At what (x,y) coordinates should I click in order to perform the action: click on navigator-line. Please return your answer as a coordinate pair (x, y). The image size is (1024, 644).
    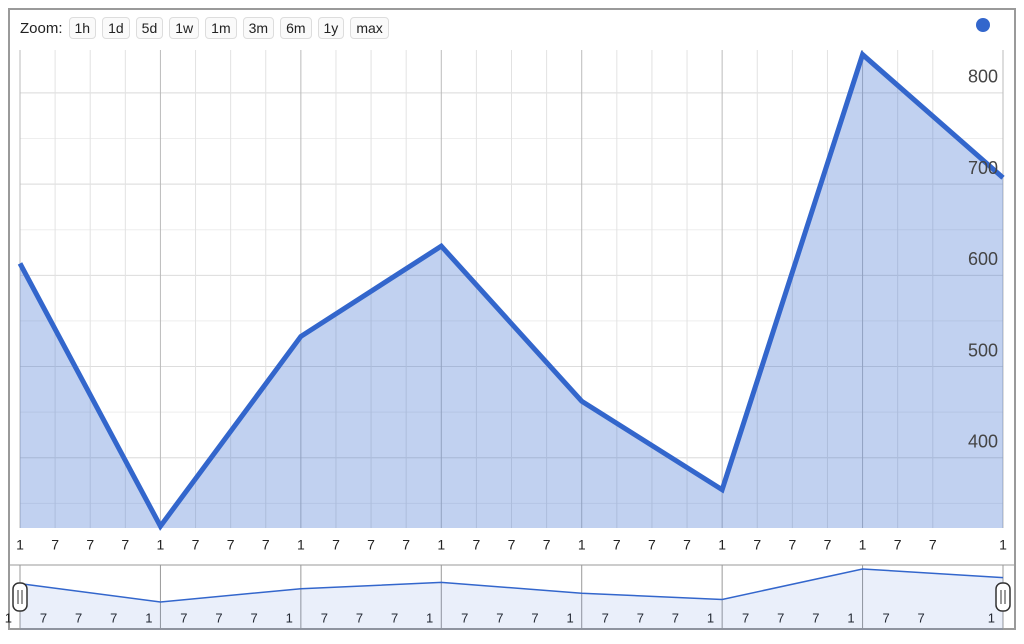
    Looking at the image, I should click on (511, 585).